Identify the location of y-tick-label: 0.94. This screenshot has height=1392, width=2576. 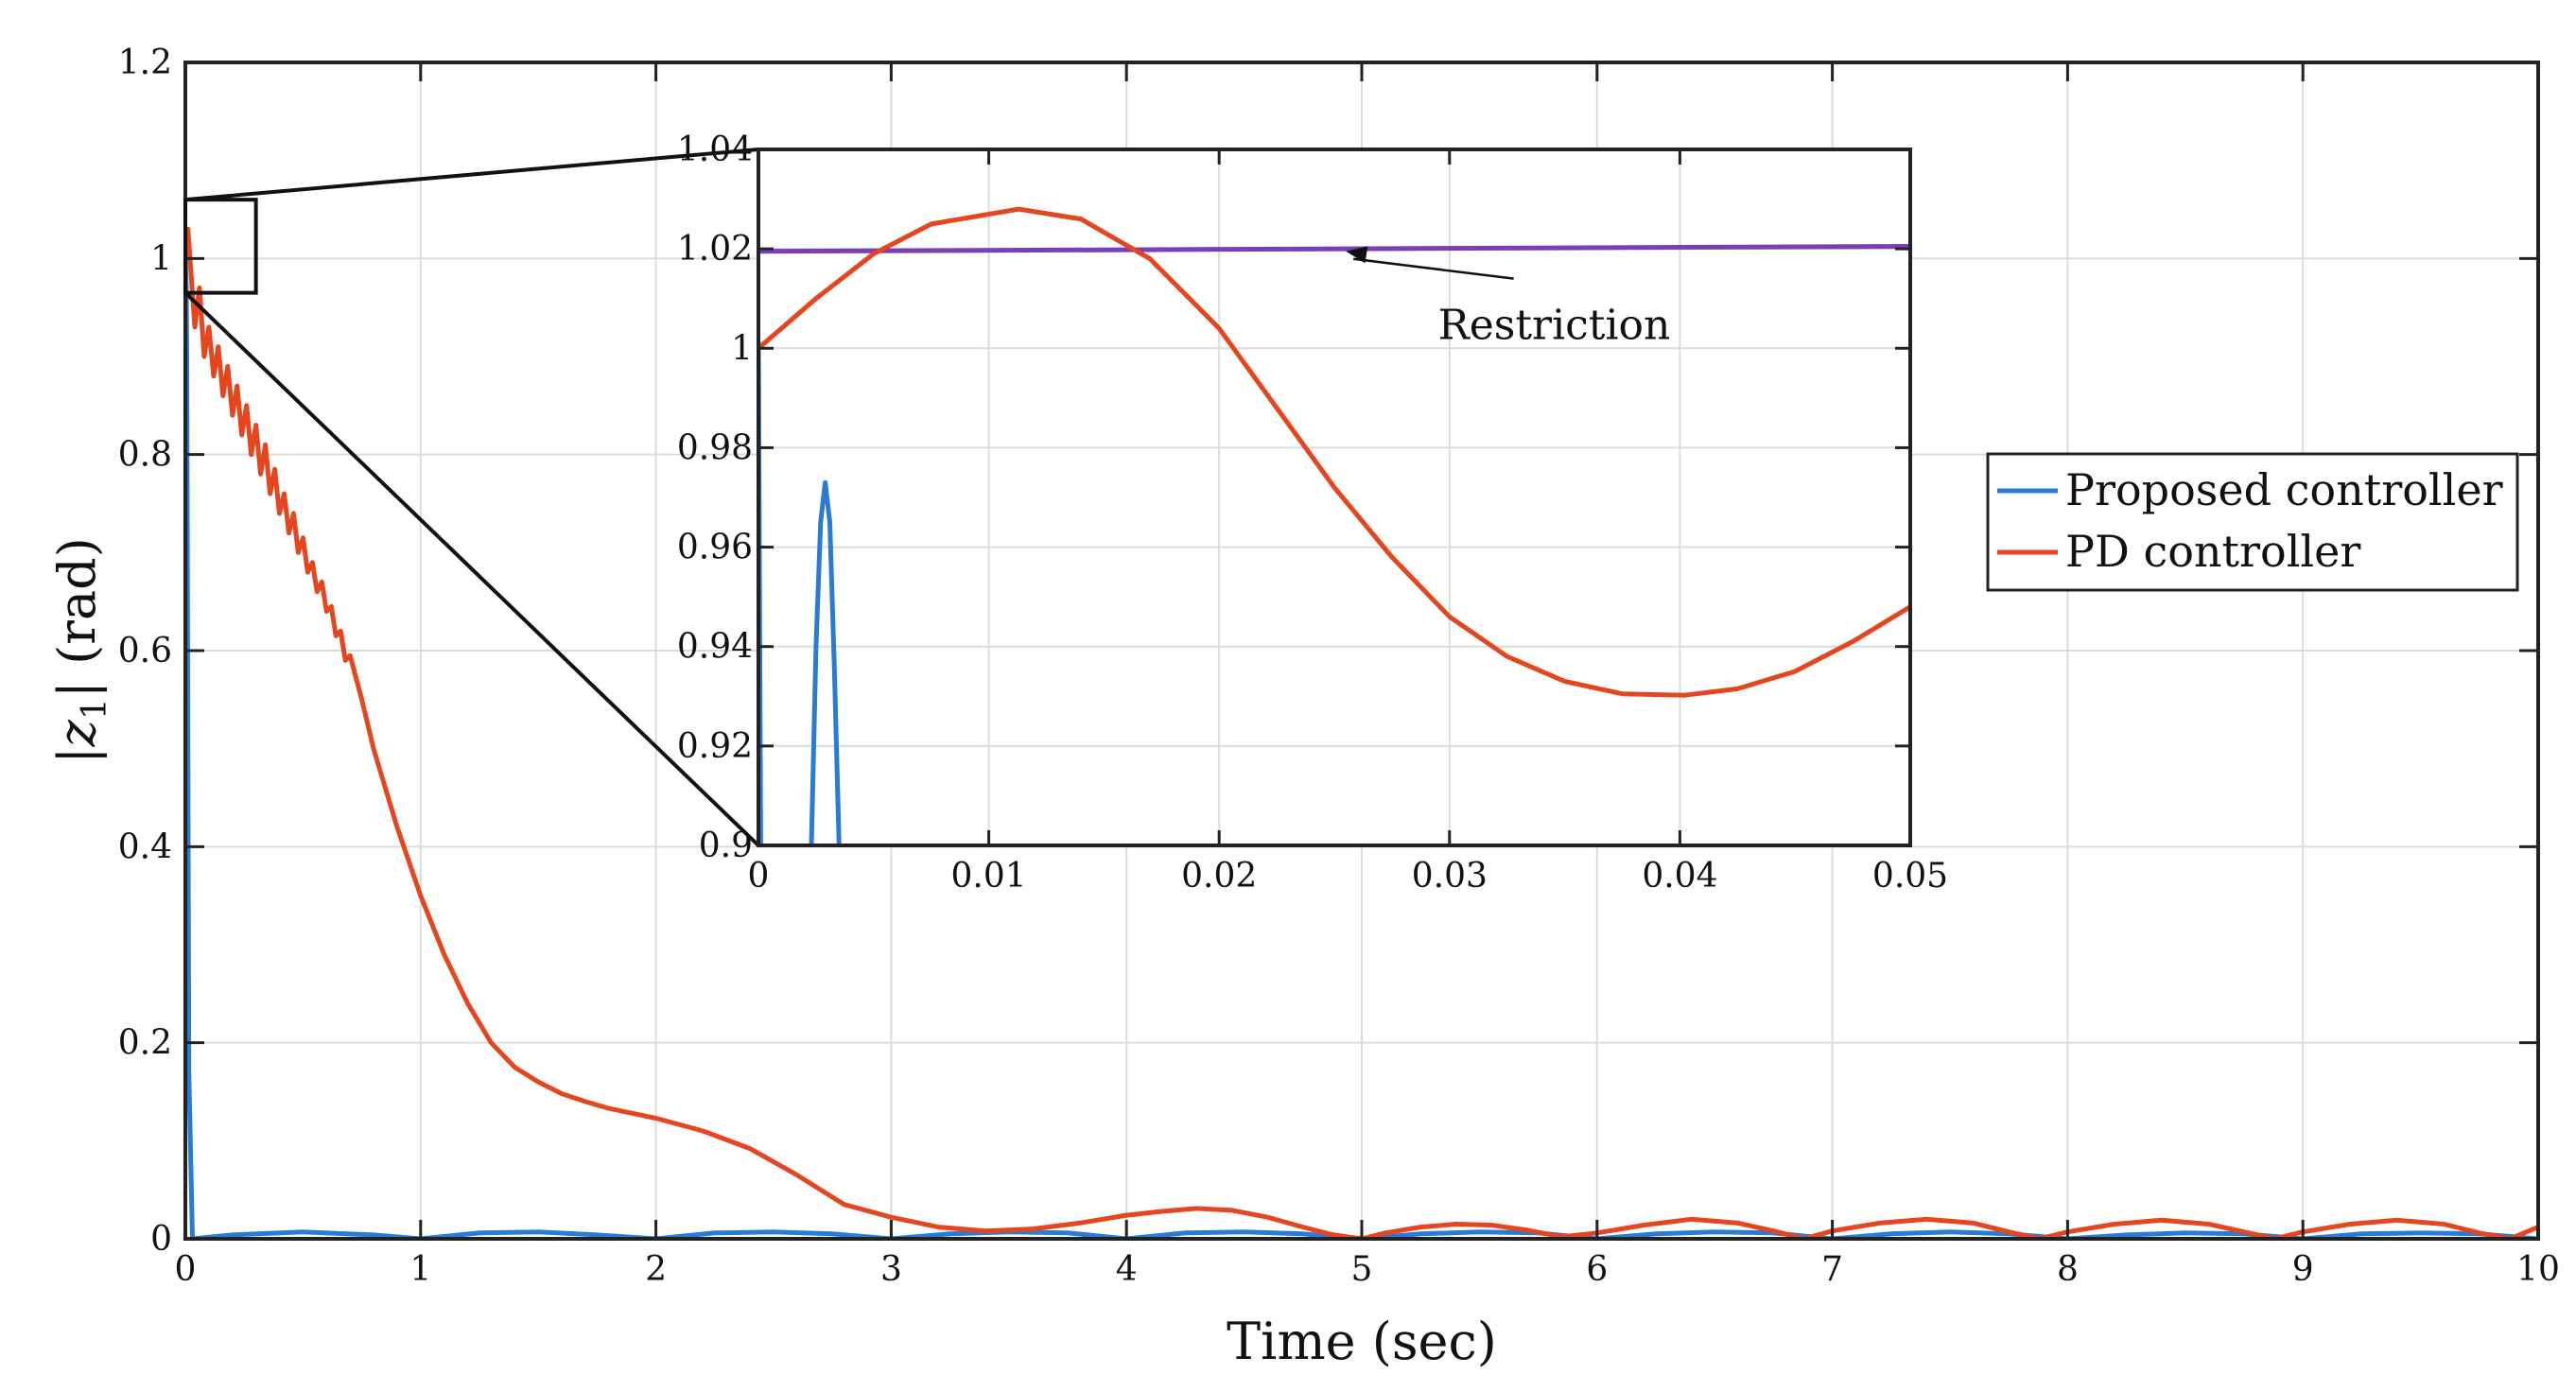
(715, 647).